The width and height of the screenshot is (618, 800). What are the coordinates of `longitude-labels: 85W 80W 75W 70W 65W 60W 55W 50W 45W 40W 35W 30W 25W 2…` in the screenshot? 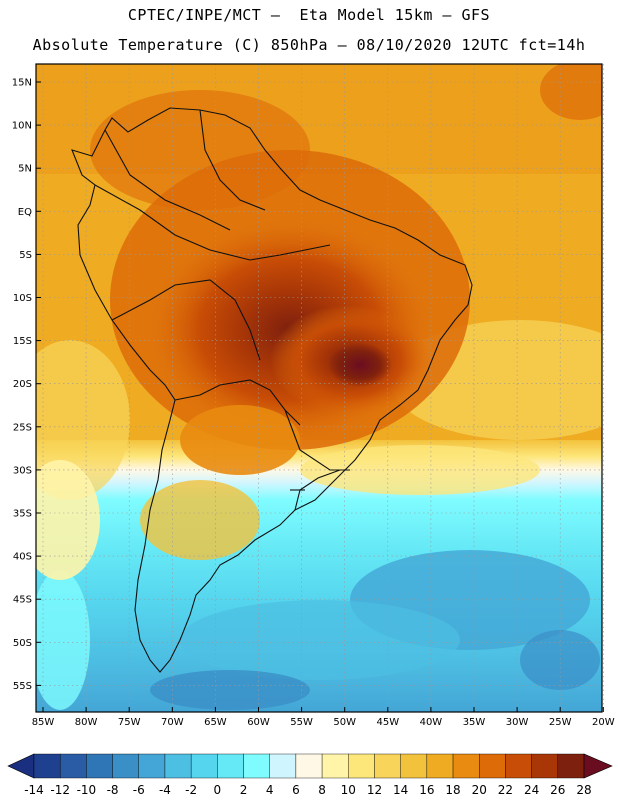 It's located at (323, 717).